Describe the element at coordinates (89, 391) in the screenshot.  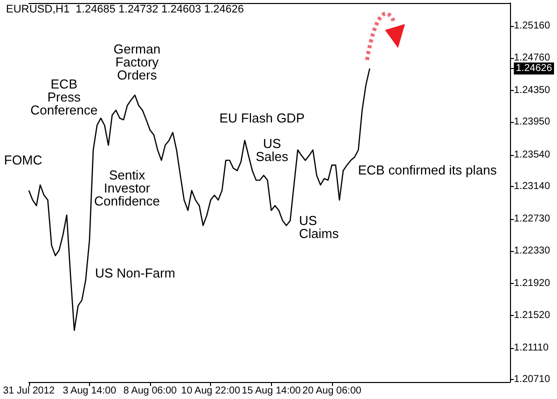
I see `x-tick-label: 3 Aug 14:00` at that location.